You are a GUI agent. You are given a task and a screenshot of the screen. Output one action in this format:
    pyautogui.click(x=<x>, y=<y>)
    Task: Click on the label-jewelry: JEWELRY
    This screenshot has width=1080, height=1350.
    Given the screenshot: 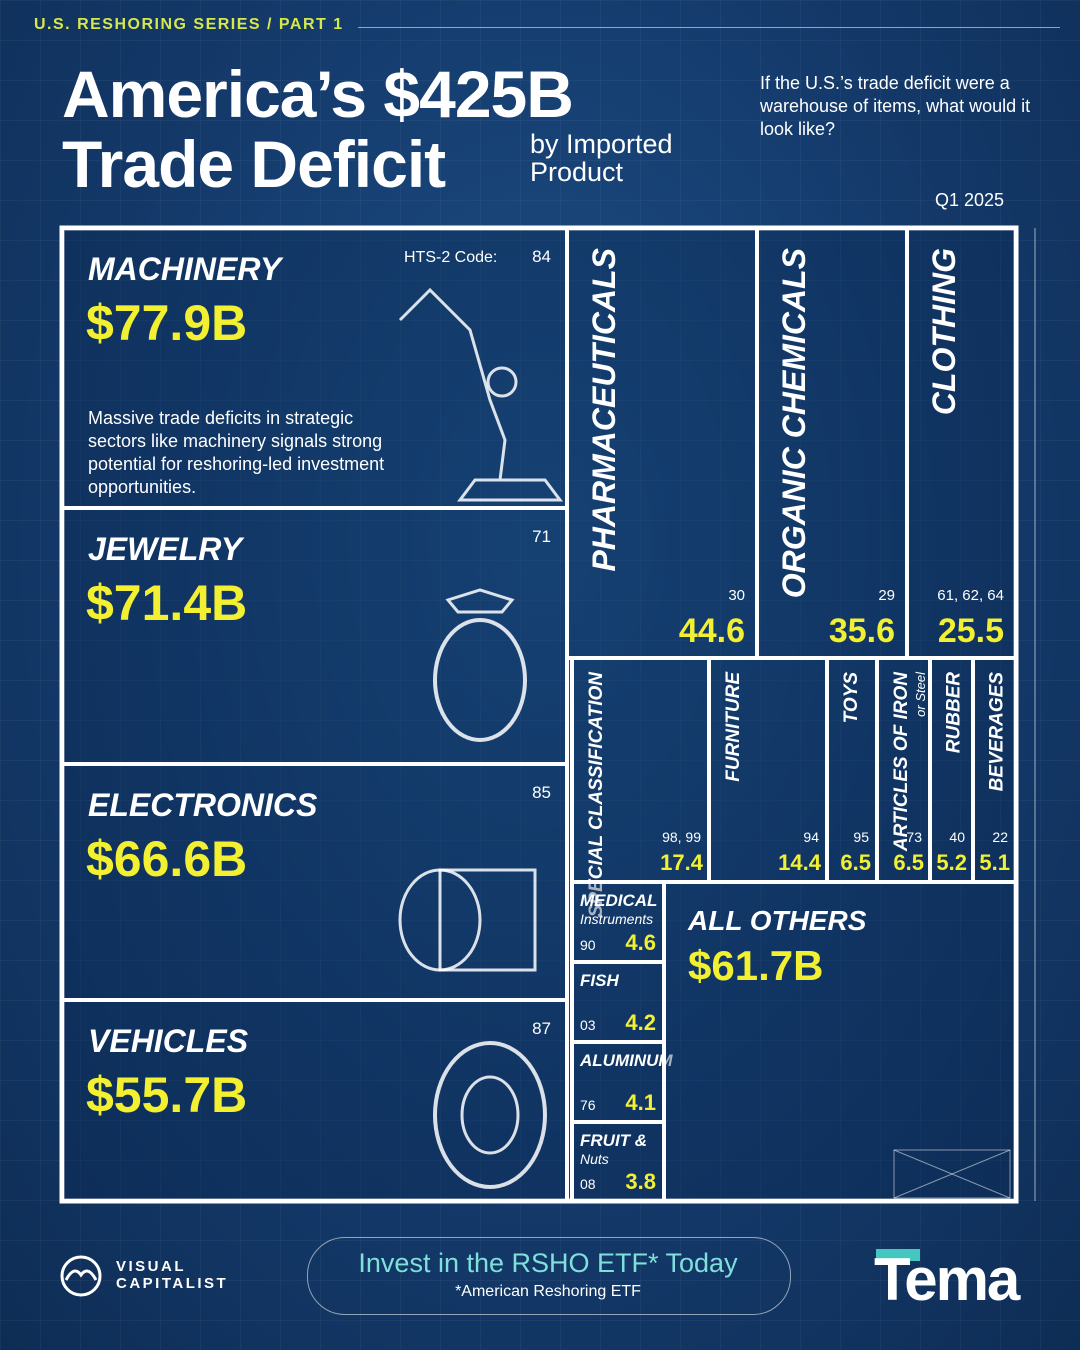 What is the action you would take?
    pyautogui.click(x=166, y=549)
    